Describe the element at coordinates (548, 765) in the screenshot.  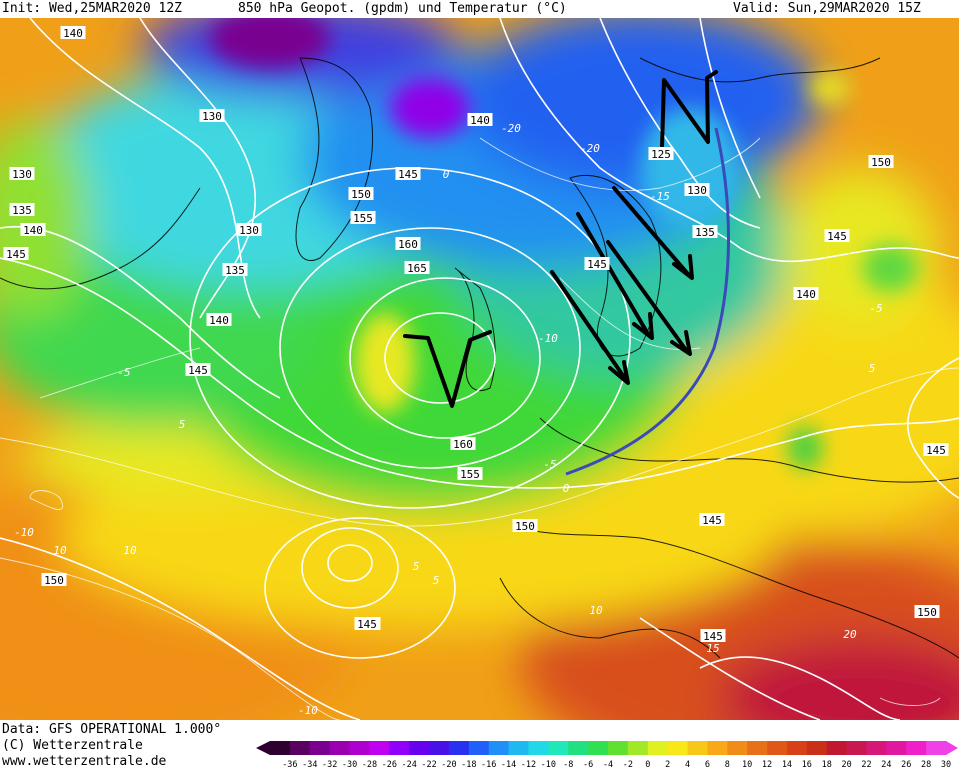
I see `legend-tick-label: -10` at that location.